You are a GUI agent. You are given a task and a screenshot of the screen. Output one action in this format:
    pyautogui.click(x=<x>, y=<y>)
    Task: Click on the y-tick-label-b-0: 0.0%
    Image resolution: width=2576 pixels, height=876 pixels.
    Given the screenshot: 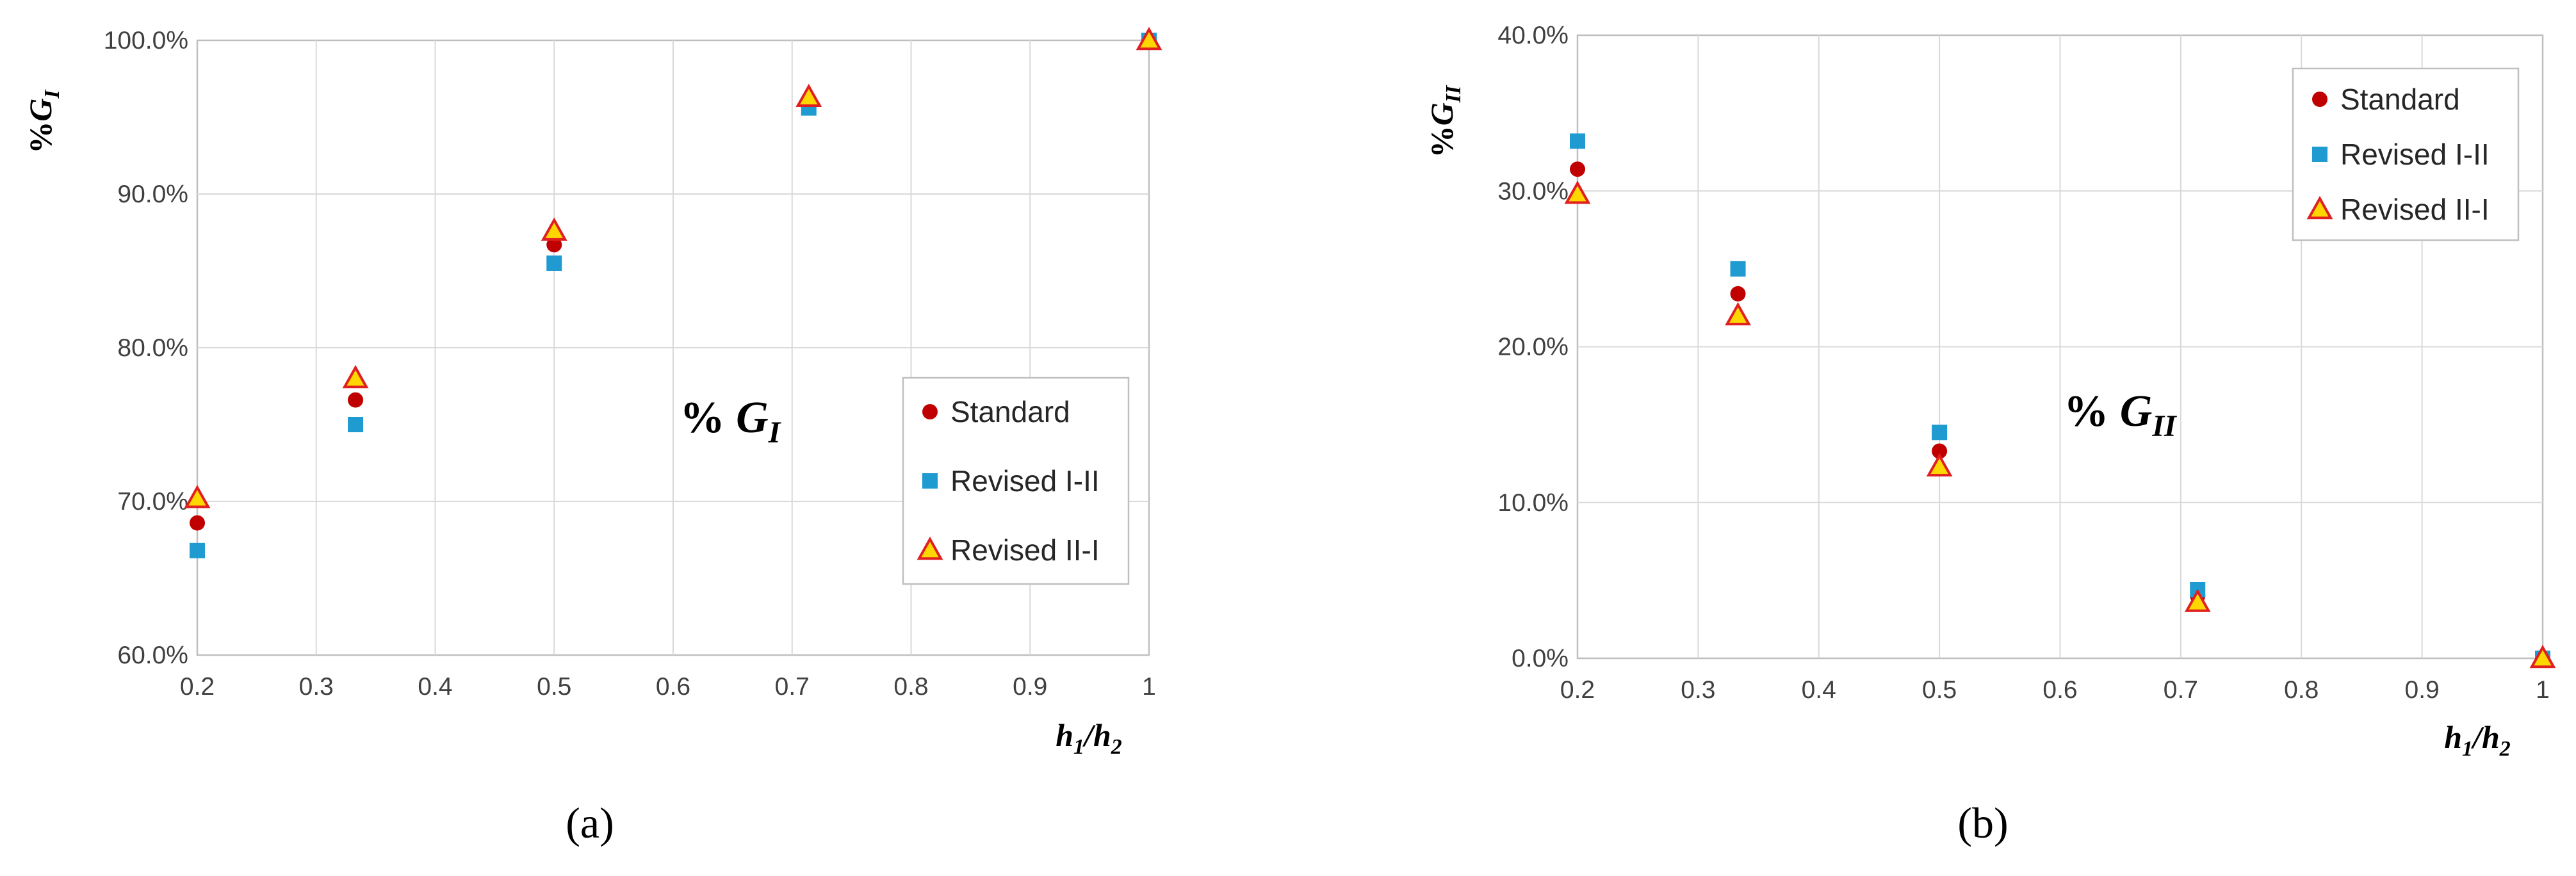 What is the action you would take?
    pyautogui.click(x=1540, y=658)
    